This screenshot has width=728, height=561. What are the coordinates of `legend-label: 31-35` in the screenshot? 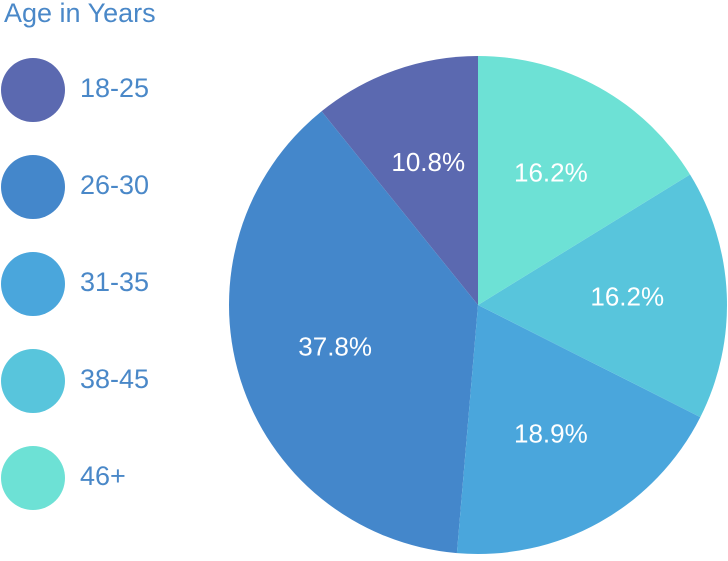 It's located at (114, 282).